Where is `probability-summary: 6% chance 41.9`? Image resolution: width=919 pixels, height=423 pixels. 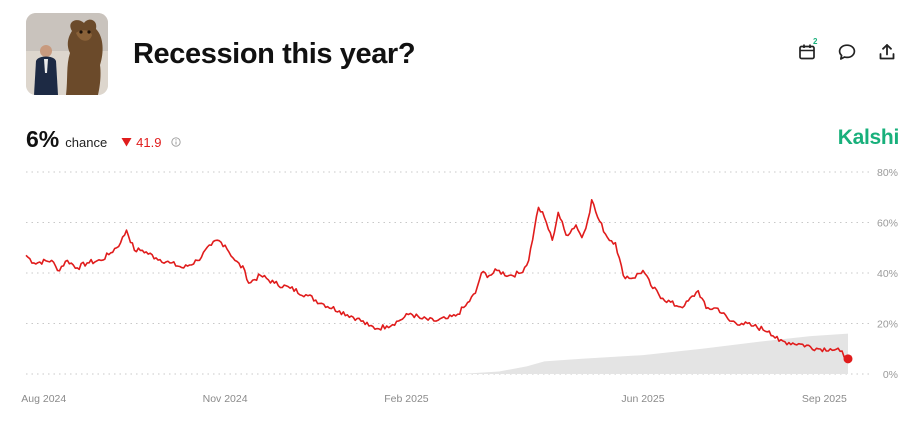 probability-summary: 6% chance 41.9 is located at coordinates (104, 139).